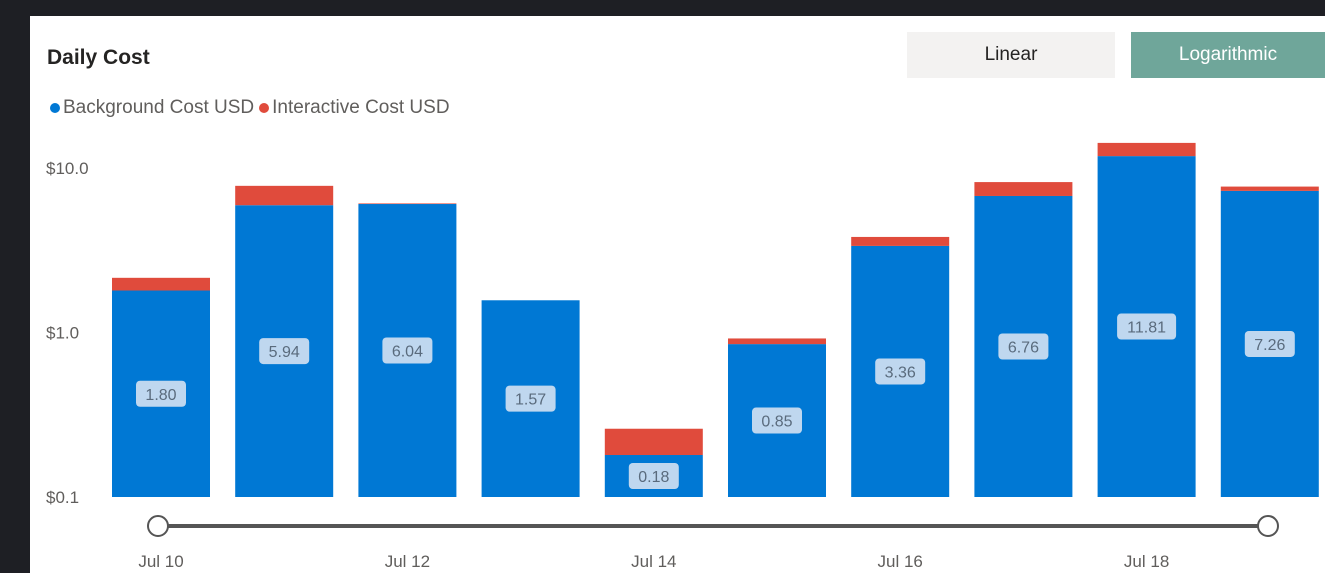  I want to click on y-tick-label: $10.0, so click(67, 168).